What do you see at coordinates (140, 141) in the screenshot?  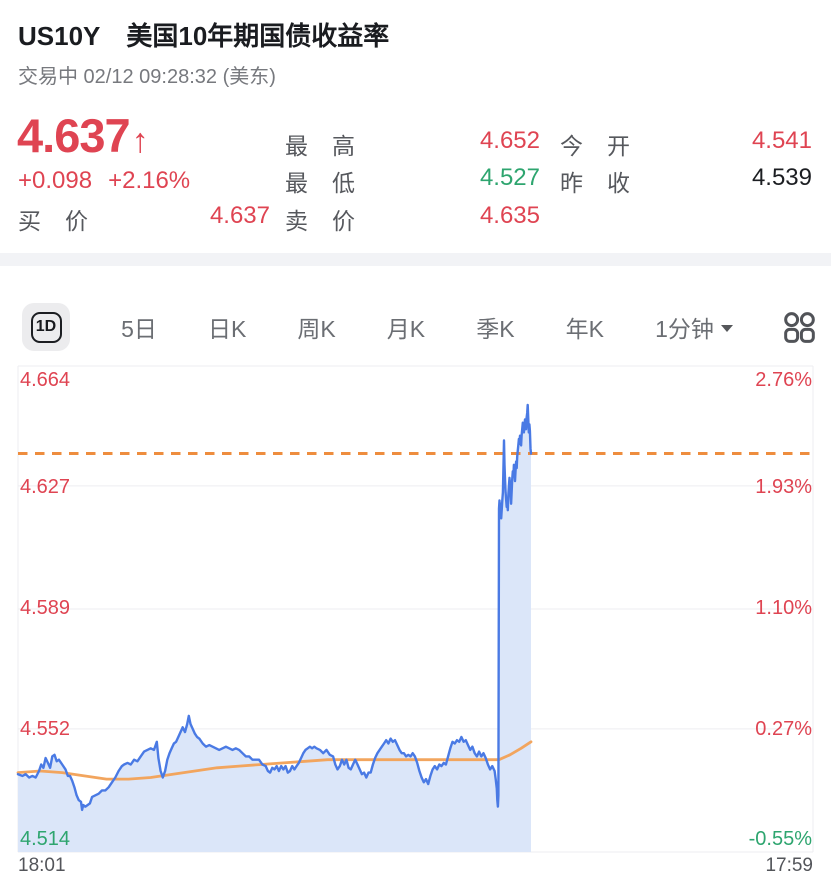 I see `up-arrow-icon: ↑` at bounding box center [140, 141].